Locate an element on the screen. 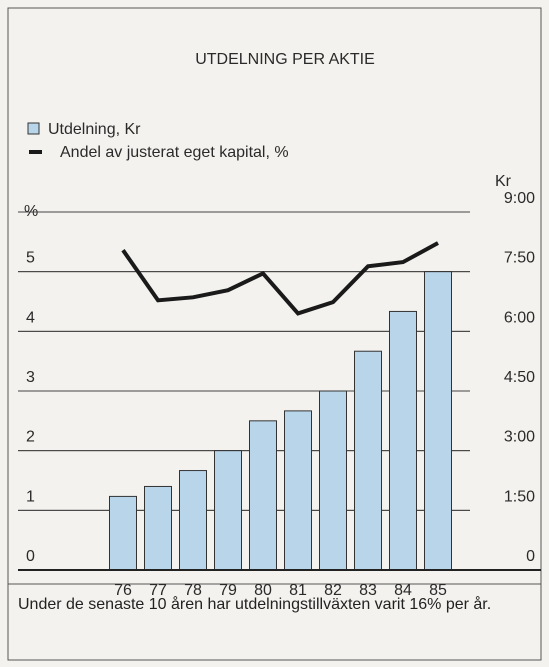 The height and width of the screenshot is (667, 549). x-tick-label: 80 is located at coordinates (263, 590).